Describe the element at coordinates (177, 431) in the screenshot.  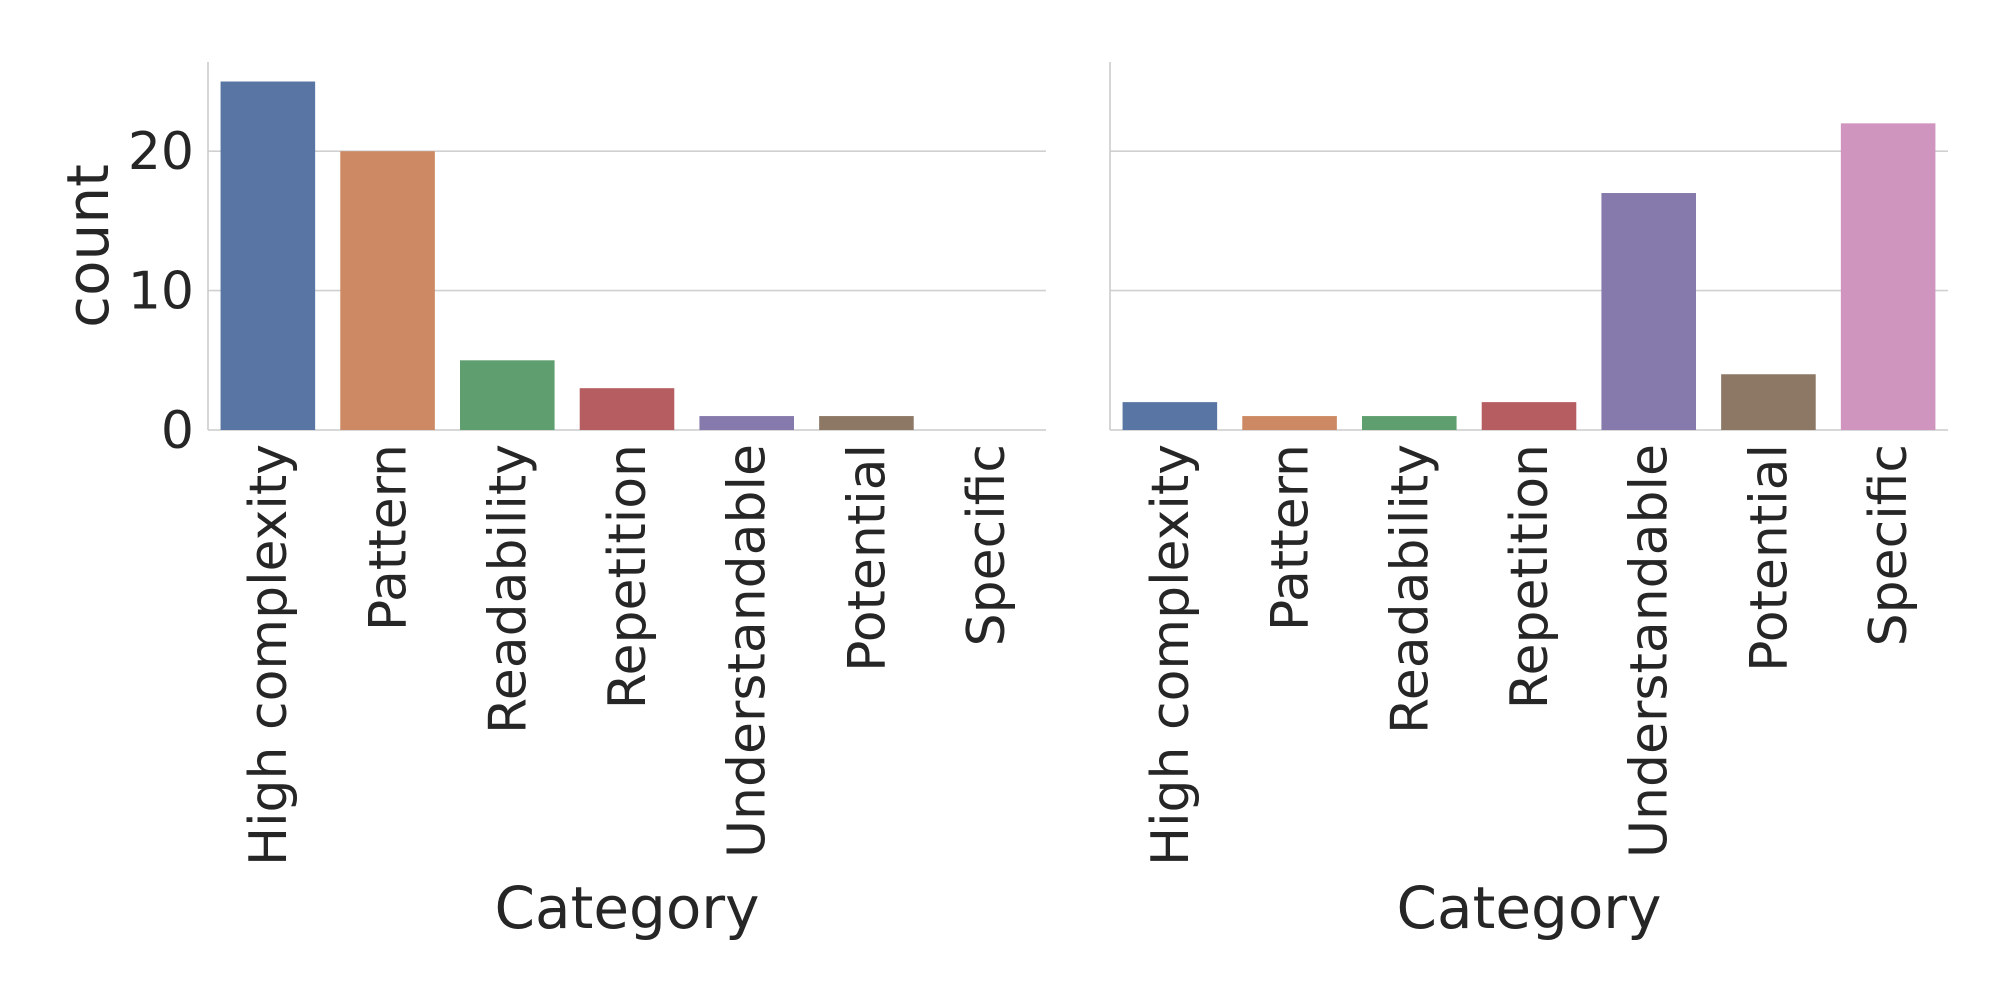
I see `y-tick-label: 0` at that location.